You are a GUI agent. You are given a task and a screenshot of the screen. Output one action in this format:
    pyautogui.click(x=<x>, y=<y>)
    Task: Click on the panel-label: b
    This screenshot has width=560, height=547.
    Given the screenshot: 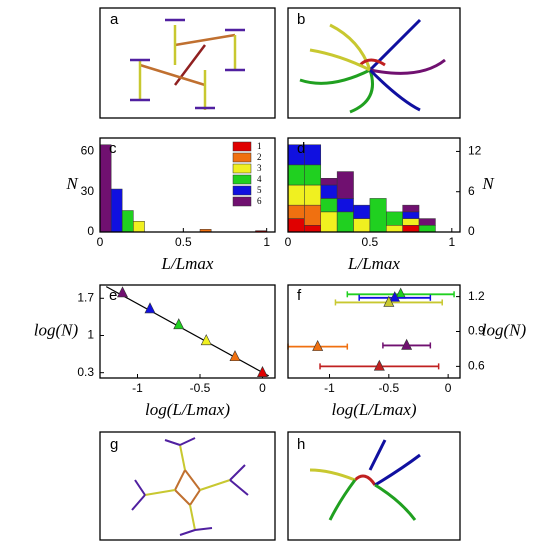 What is the action you would take?
    pyautogui.click(x=301, y=19)
    